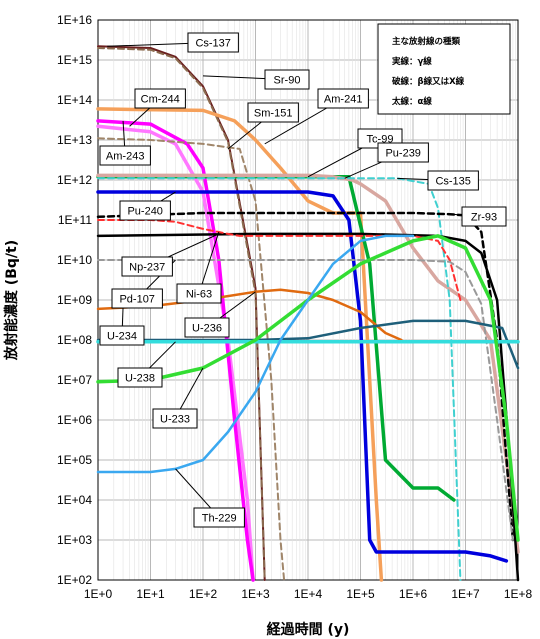  What do you see at coordinates (74, 460) in the screenshot?
I see `y-tick-label: 1E+05` at bounding box center [74, 460].